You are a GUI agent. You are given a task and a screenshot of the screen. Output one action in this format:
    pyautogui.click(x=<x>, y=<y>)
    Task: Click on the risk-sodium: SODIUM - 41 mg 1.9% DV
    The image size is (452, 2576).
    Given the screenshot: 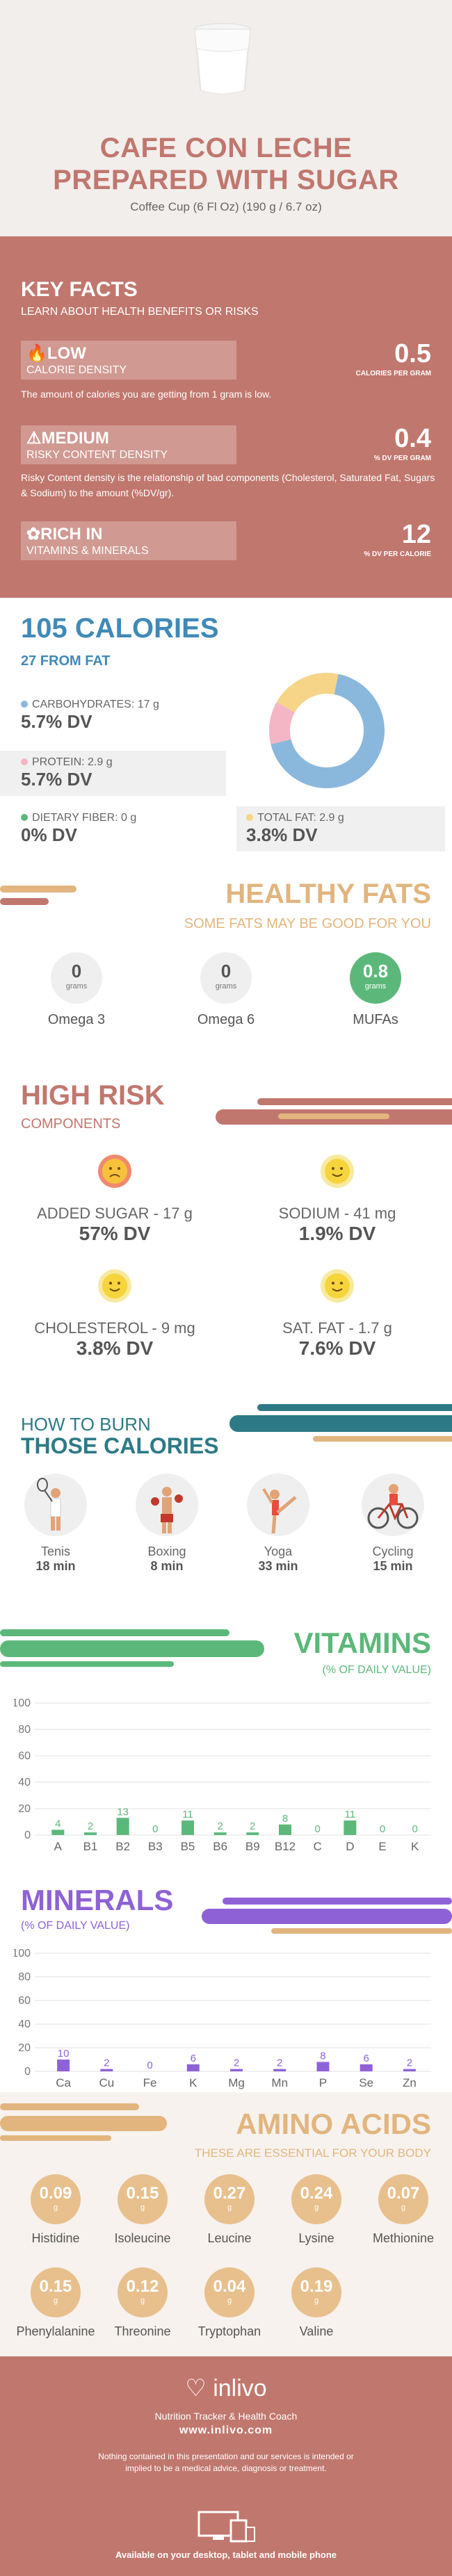 What is the action you would take?
    pyautogui.click(x=337, y=1199)
    